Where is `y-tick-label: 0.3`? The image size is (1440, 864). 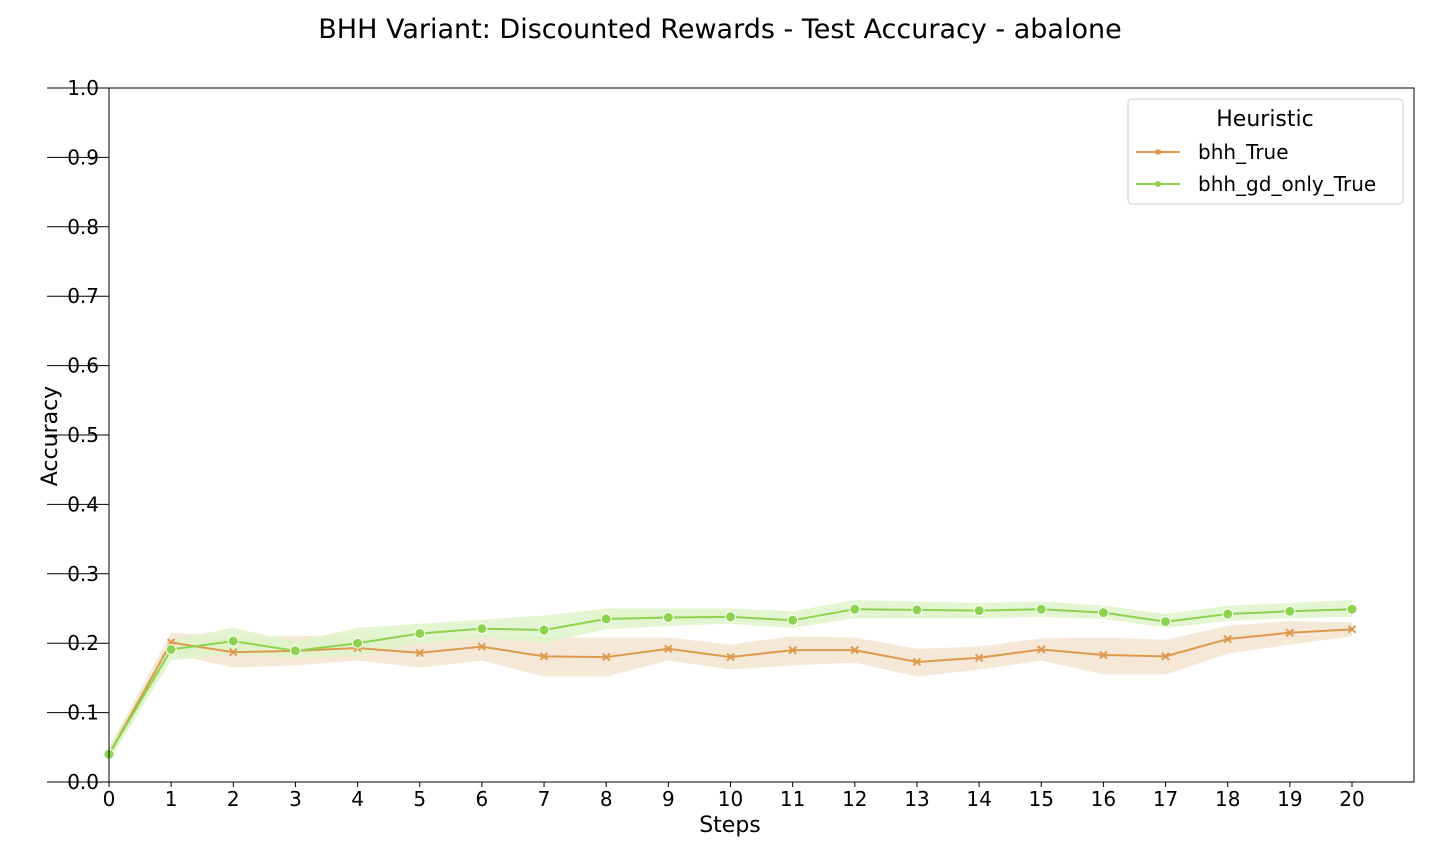 y-tick-label: 0.3 is located at coordinates (83, 574).